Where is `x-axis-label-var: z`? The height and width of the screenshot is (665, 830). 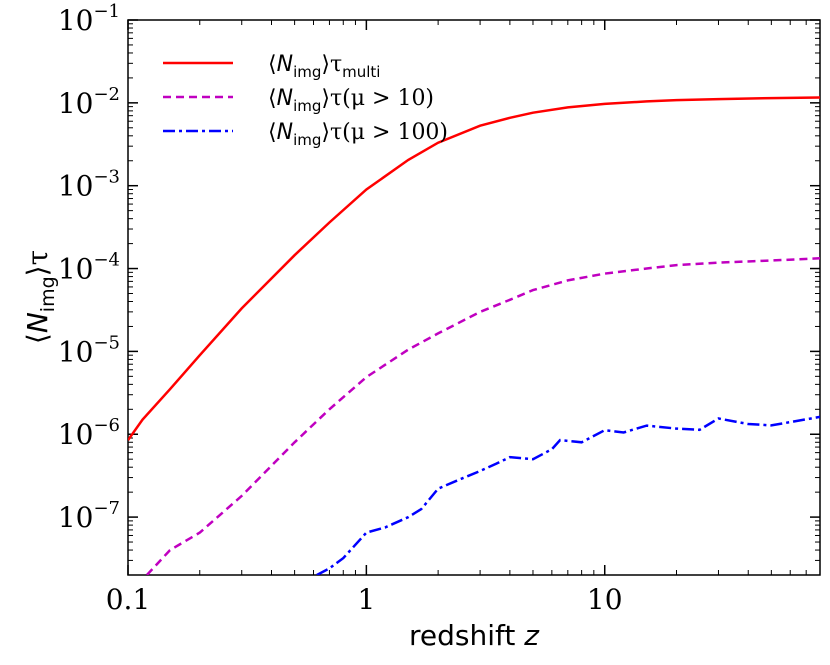 x-axis-label-var: z is located at coordinates (531, 635).